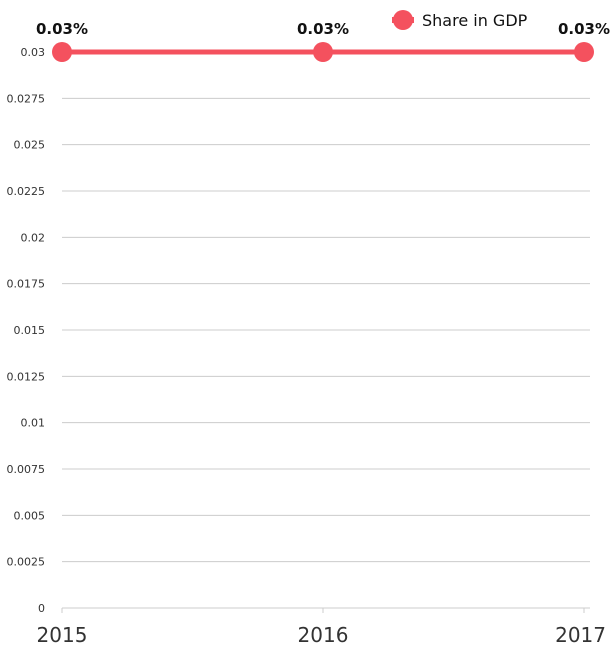 This screenshot has width=612, height=650. What do you see at coordinates (26, 469) in the screenshot?
I see `y-tick-label: 0.0075` at bounding box center [26, 469].